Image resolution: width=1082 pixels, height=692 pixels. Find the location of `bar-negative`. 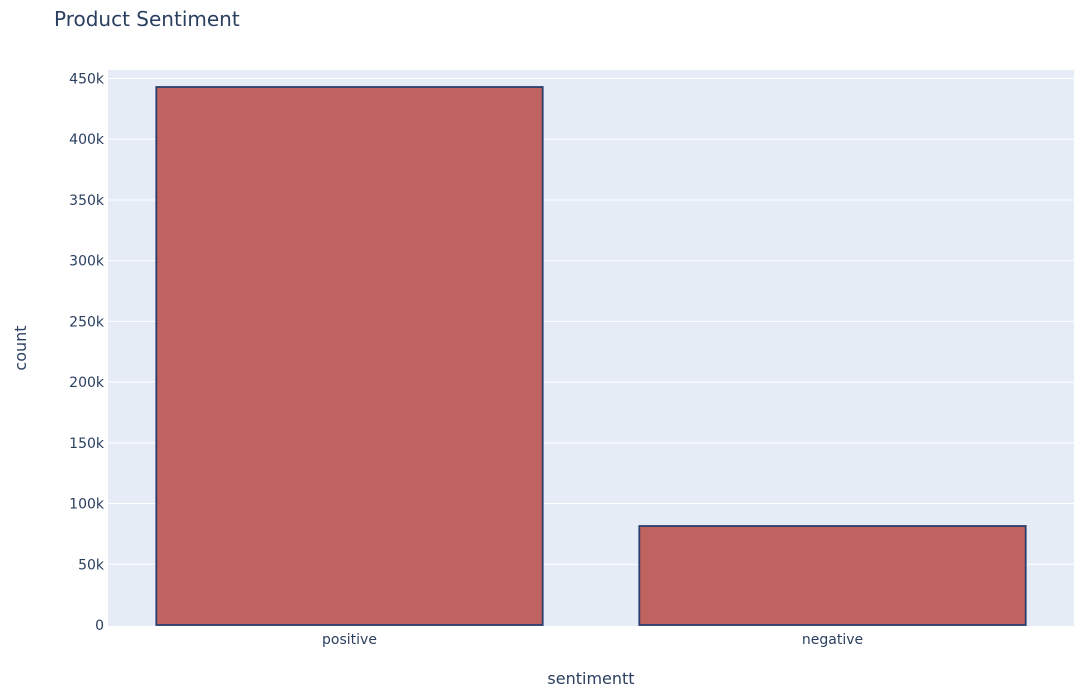

bar-negative is located at coordinates (832, 575).